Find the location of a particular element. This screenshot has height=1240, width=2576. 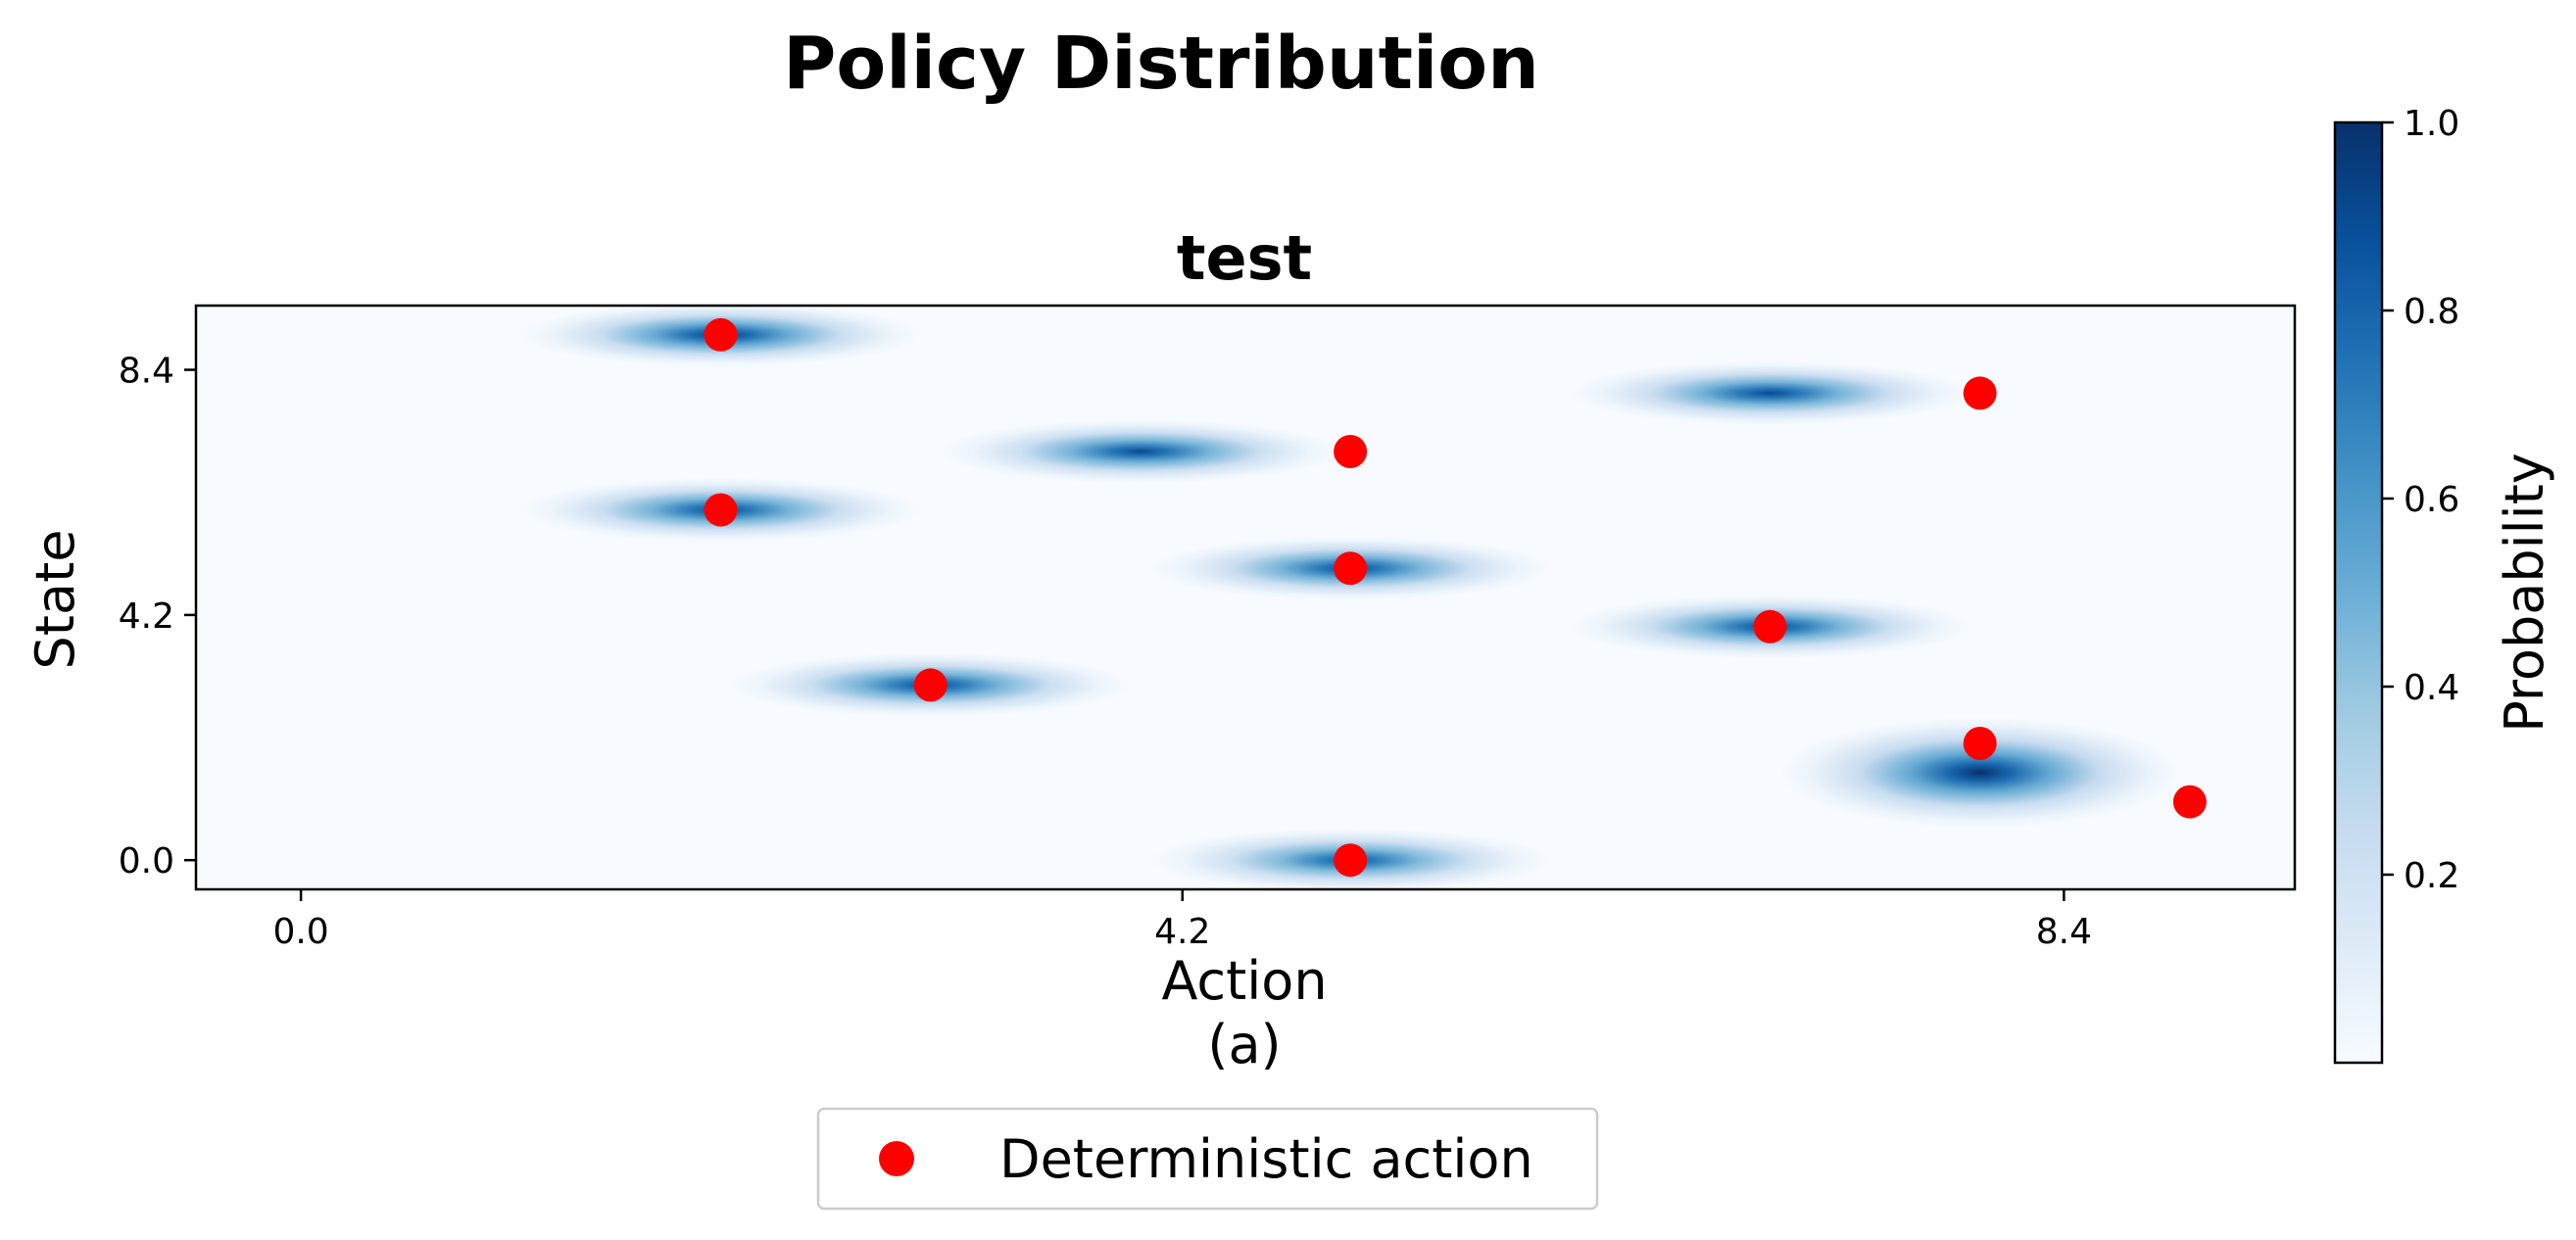

legend: Deterministic action is located at coordinates (1207, 1159).